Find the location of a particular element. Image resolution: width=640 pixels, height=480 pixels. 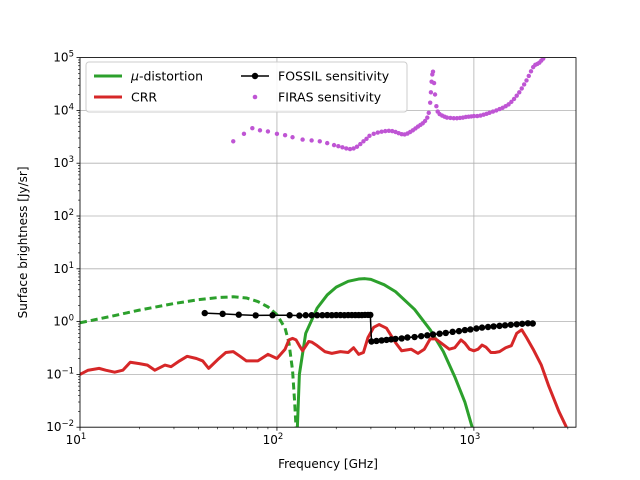

y-tick-label: 10⁴ is located at coordinates (63, 109).